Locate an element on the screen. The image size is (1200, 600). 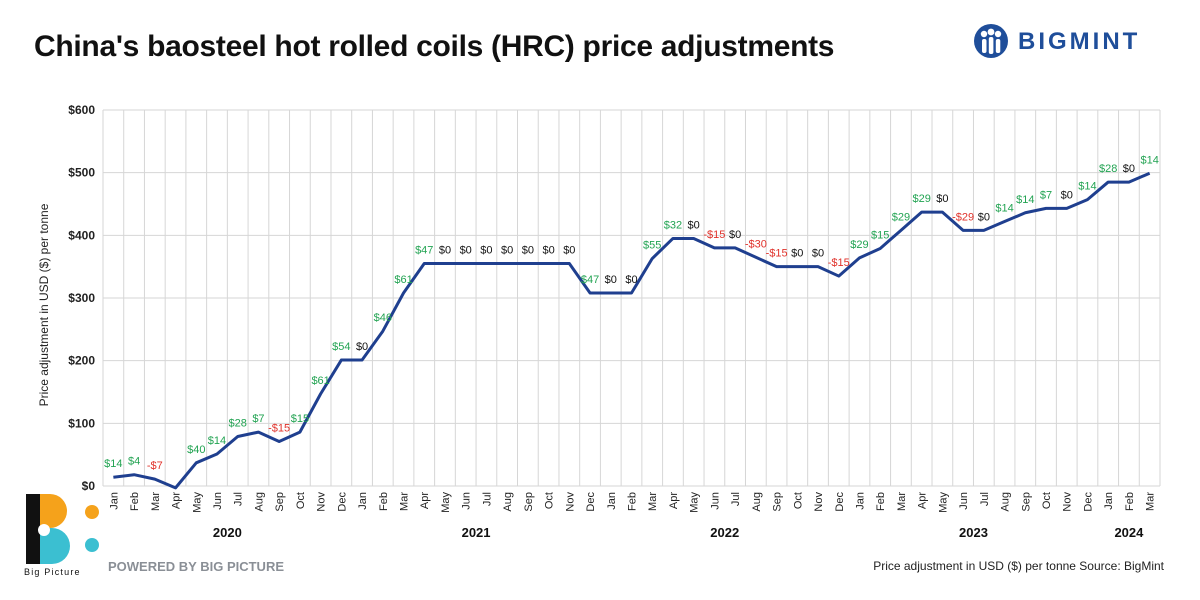
data-label: $46 is located at coordinates (383, 318).